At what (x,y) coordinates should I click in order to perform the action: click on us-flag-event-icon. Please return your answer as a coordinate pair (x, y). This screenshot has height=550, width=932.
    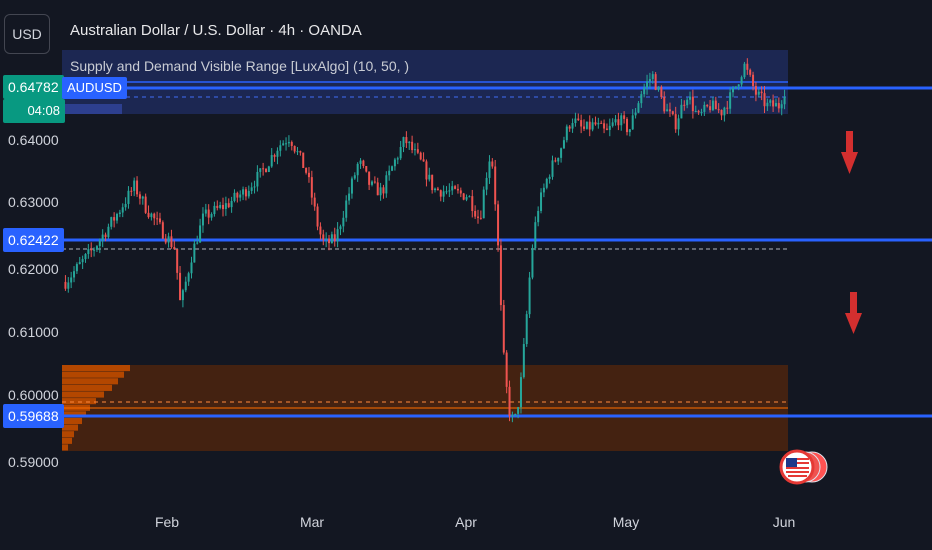
    Looking at the image, I should click on (803, 467).